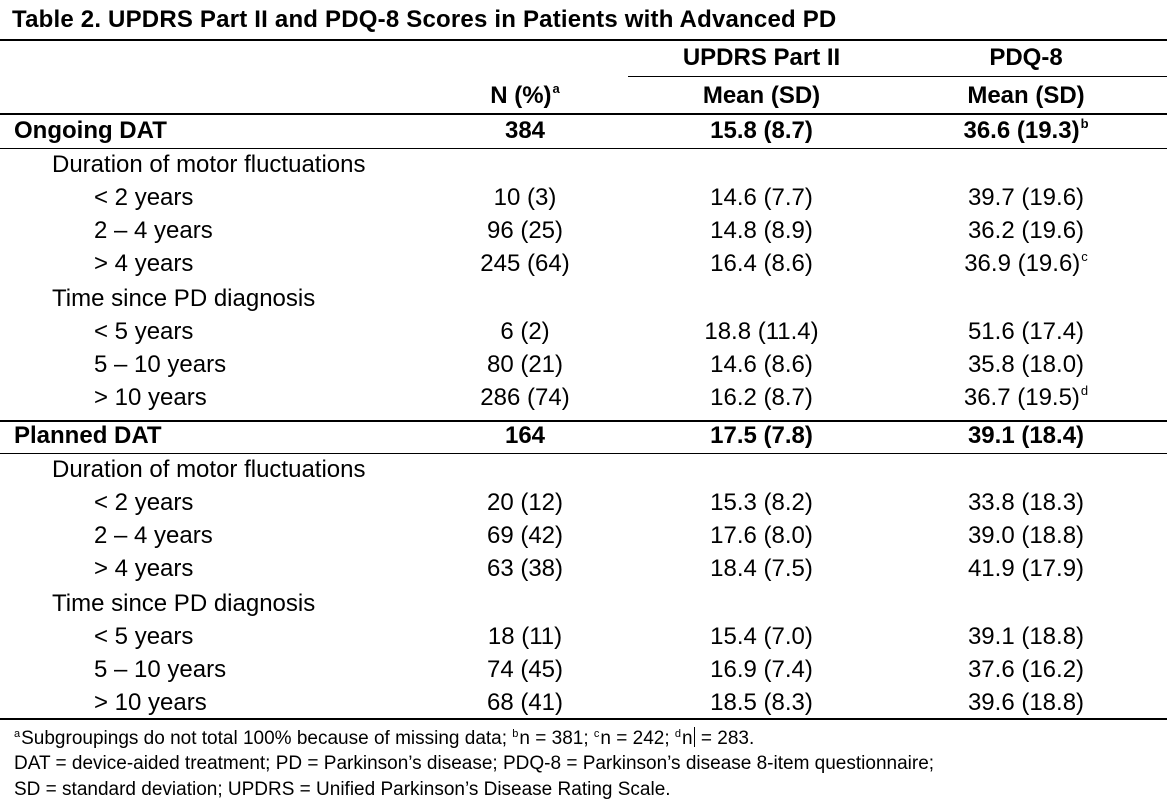 This screenshot has width=1167, height=808. I want to click on section-n-value: 164, so click(525, 435).